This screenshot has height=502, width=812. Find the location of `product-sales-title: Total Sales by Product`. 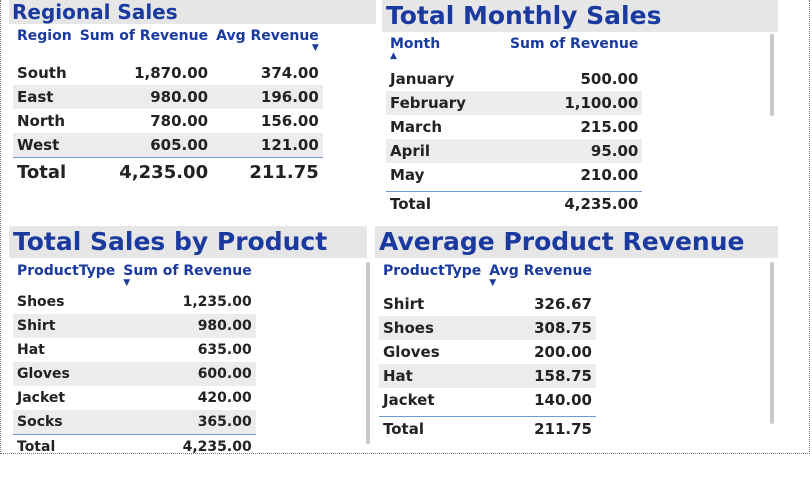

product-sales-title: Total Sales by Product is located at coordinates (188, 242).